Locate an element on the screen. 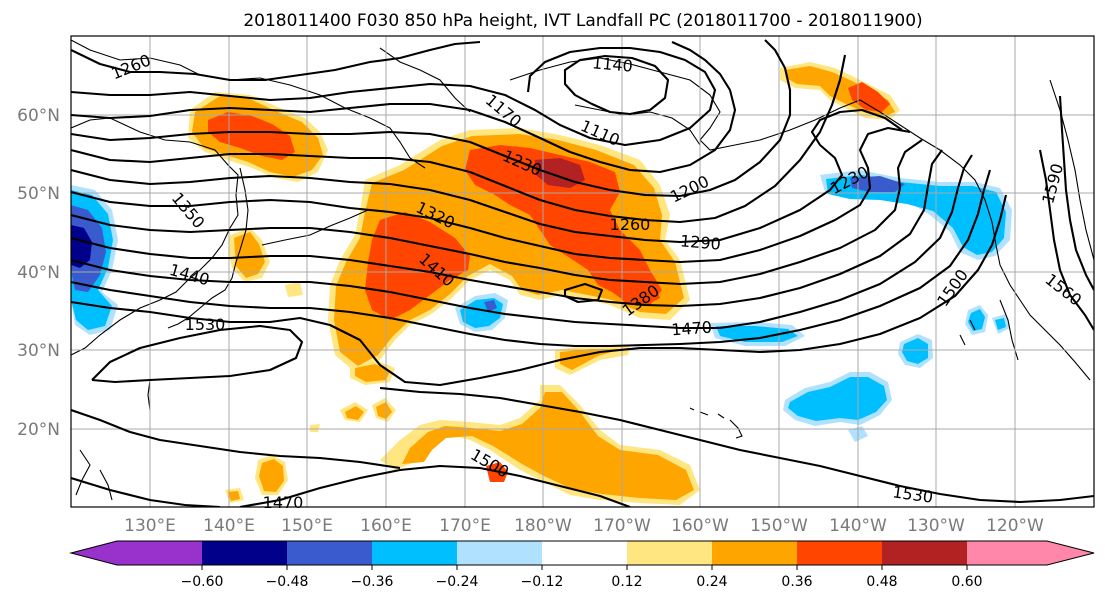 The height and width of the screenshot is (601, 1105). colorbar-tick-label: −0.48 is located at coordinates (287, 582).